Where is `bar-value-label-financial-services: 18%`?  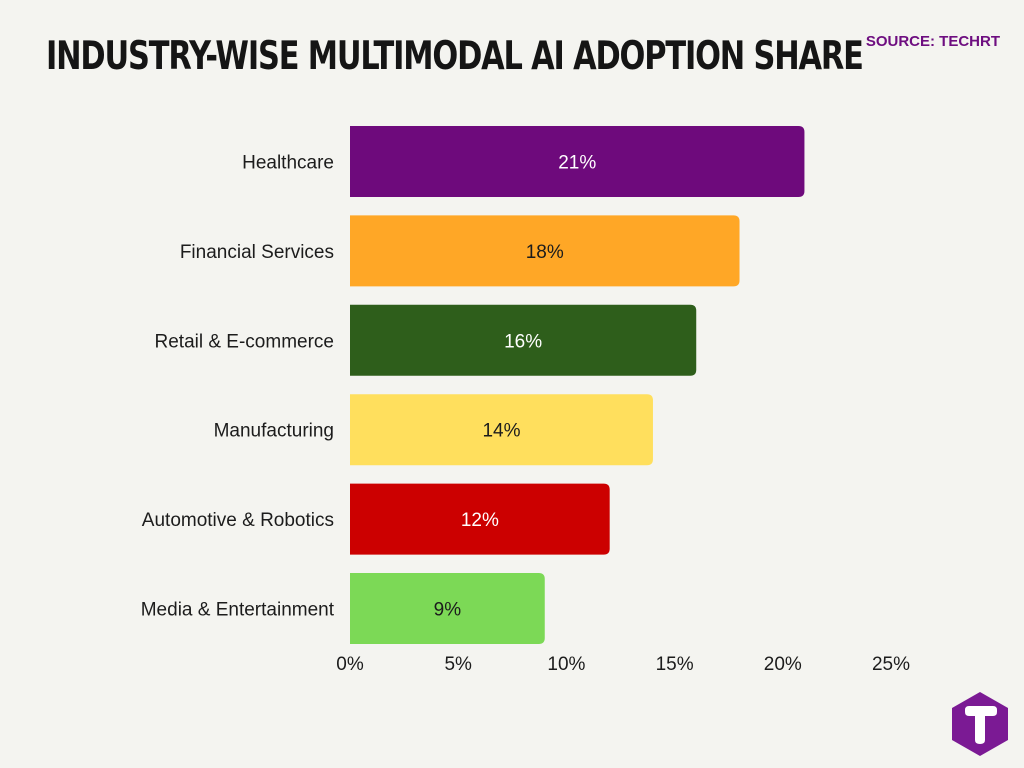
bar-value-label-financial-services: 18% is located at coordinates (545, 252).